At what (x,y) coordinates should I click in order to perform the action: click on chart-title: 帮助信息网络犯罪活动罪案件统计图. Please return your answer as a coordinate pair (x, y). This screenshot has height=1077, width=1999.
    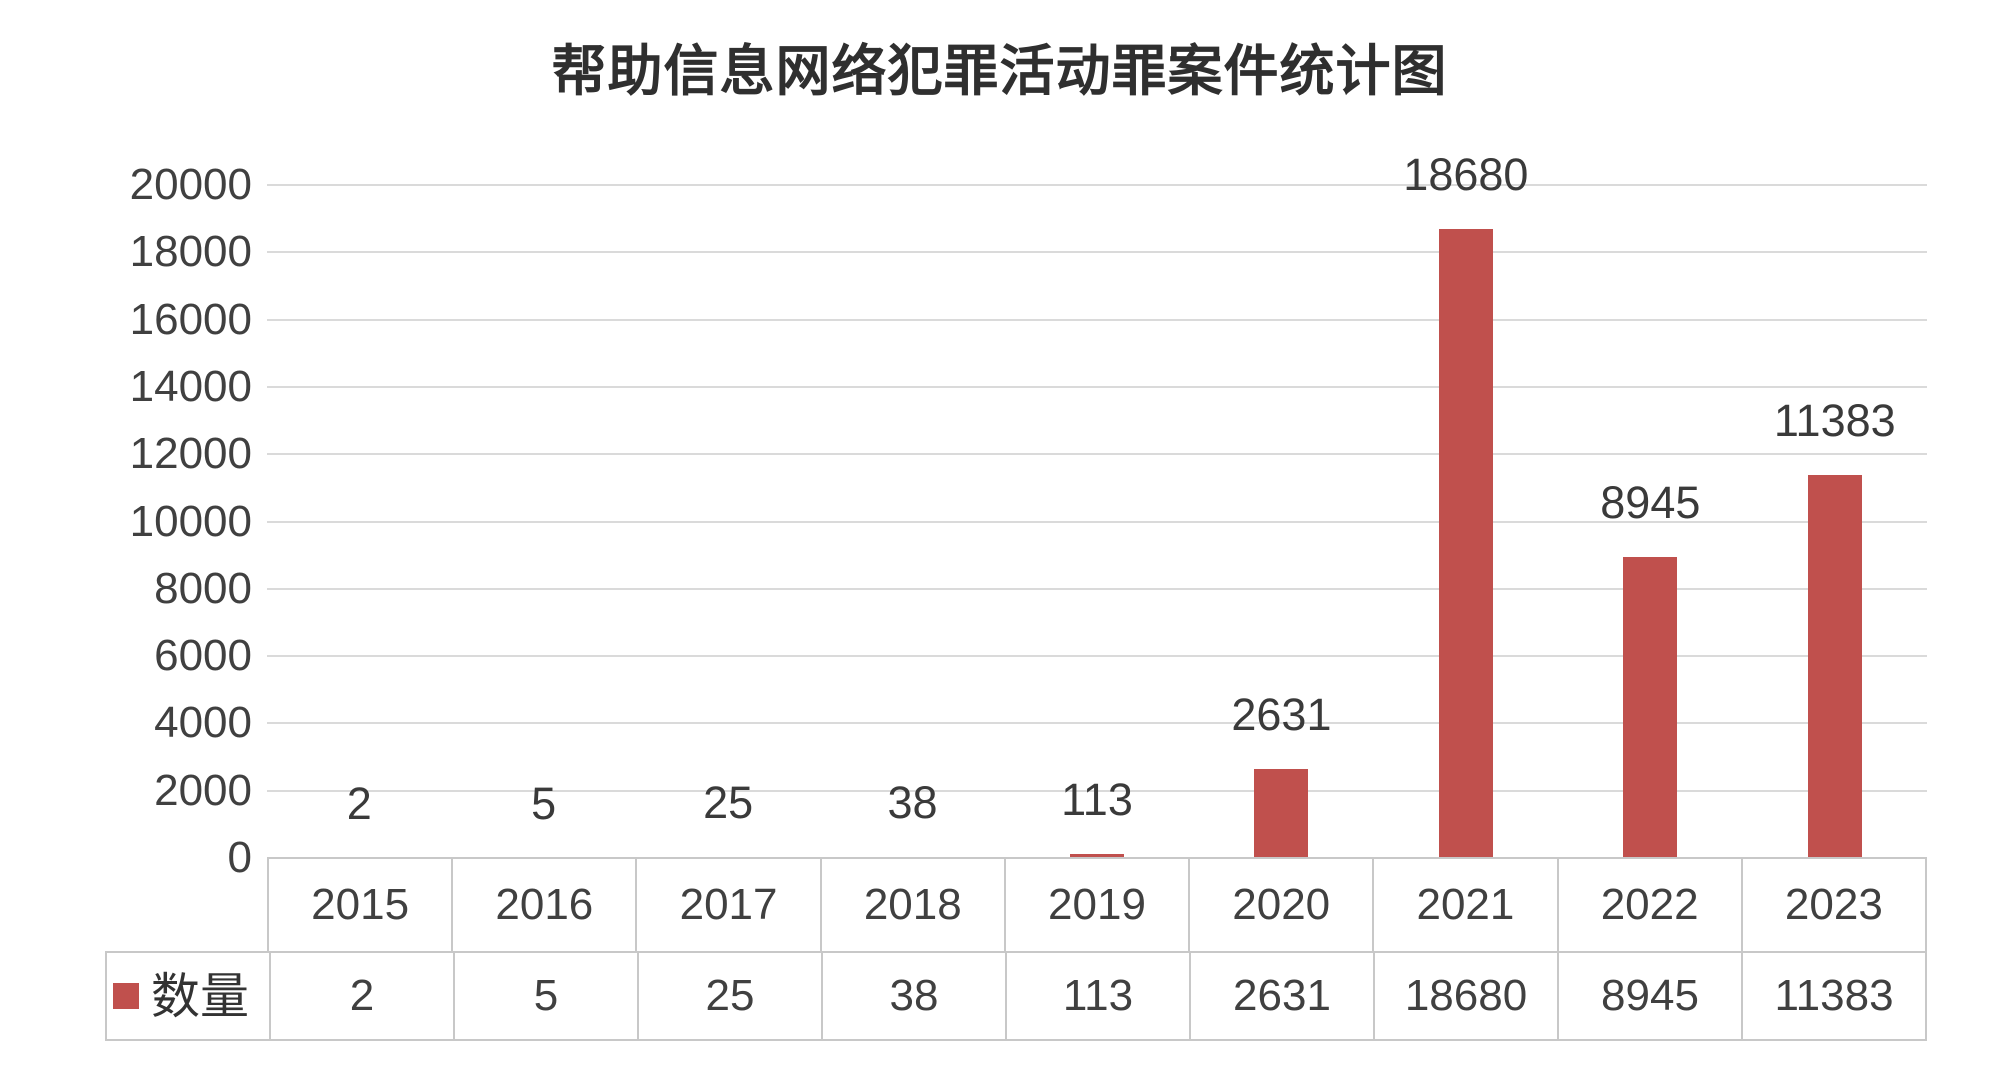
    Looking at the image, I should click on (999, 71).